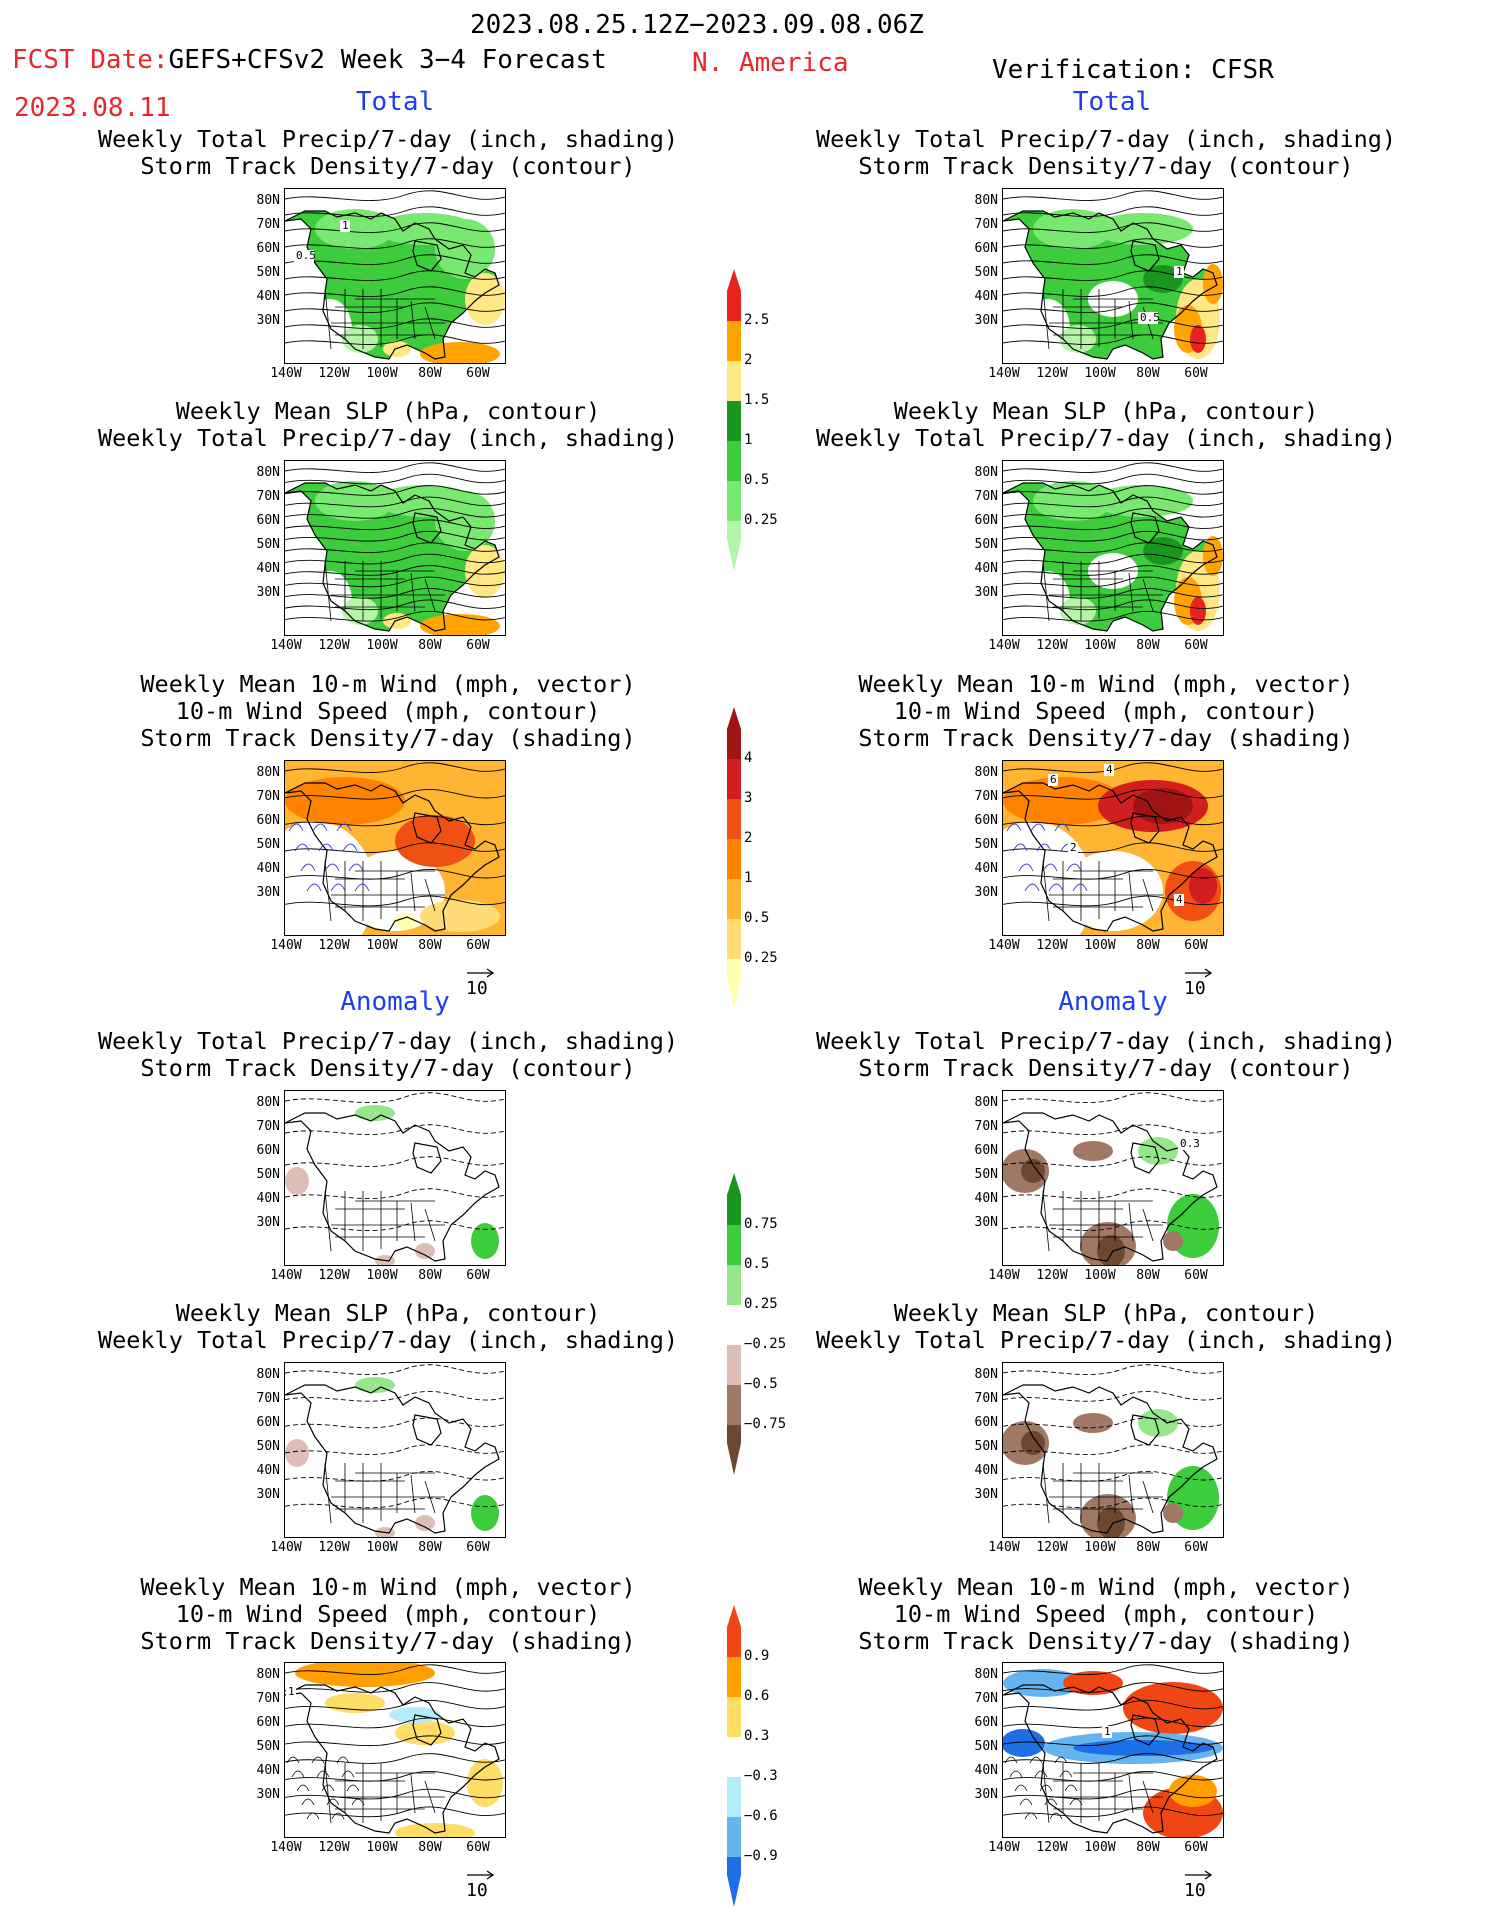 The height and width of the screenshot is (1925, 1487). Describe the element at coordinates (734, 859) in the screenshot. I see `colorbar-total-track-density` at that location.